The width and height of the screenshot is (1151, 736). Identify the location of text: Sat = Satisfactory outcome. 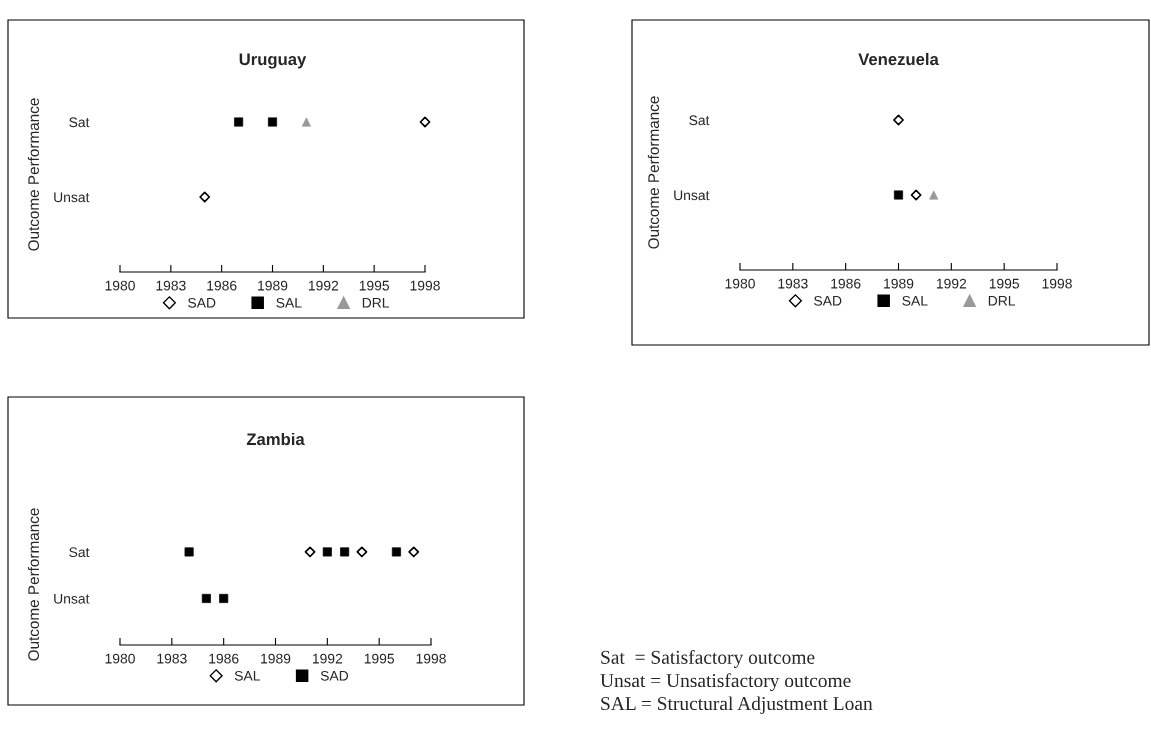
(708, 659).